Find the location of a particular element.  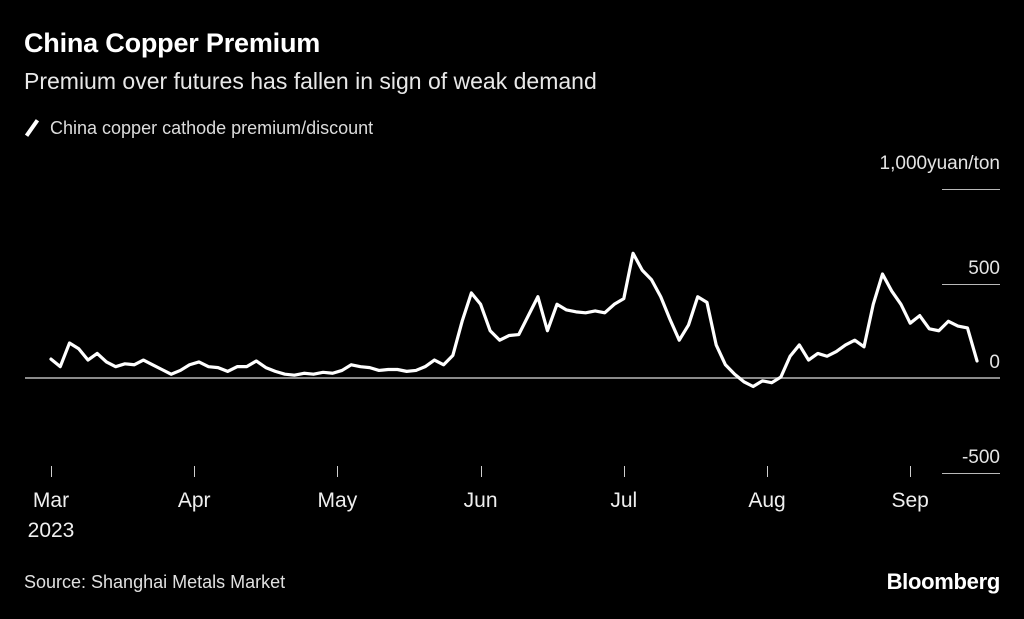

x-axis-tick-sep is located at coordinates (911, 471).